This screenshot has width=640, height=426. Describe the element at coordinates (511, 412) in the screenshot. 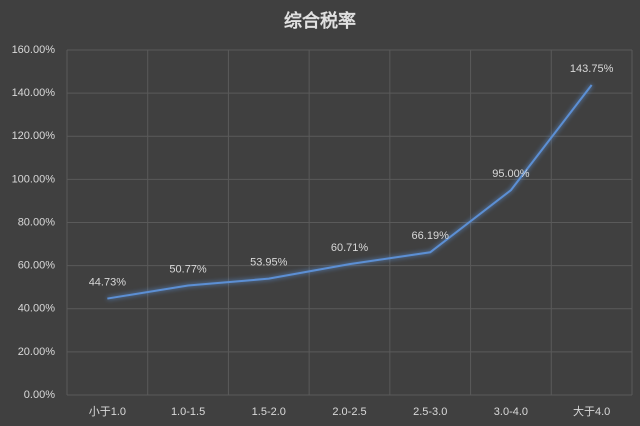

I see `x-tick-label: 3.0-4.0` at that location.